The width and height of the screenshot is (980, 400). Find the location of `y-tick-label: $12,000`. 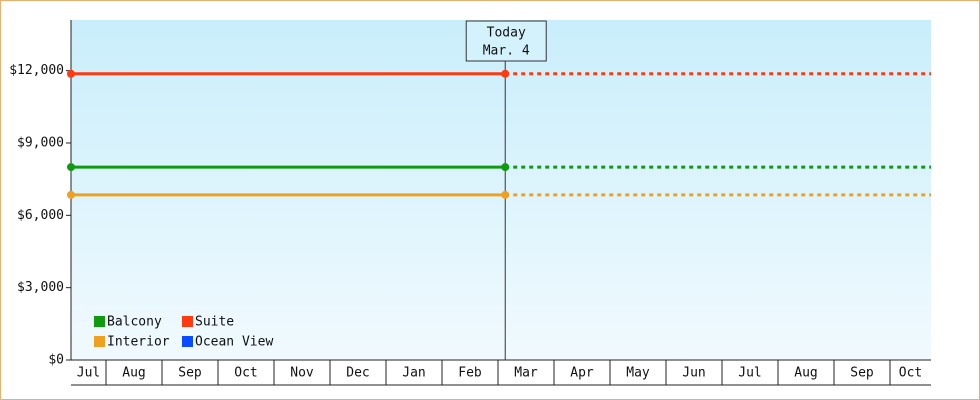

y-tick-label: $12,000 is located at coordinates (36, 70).